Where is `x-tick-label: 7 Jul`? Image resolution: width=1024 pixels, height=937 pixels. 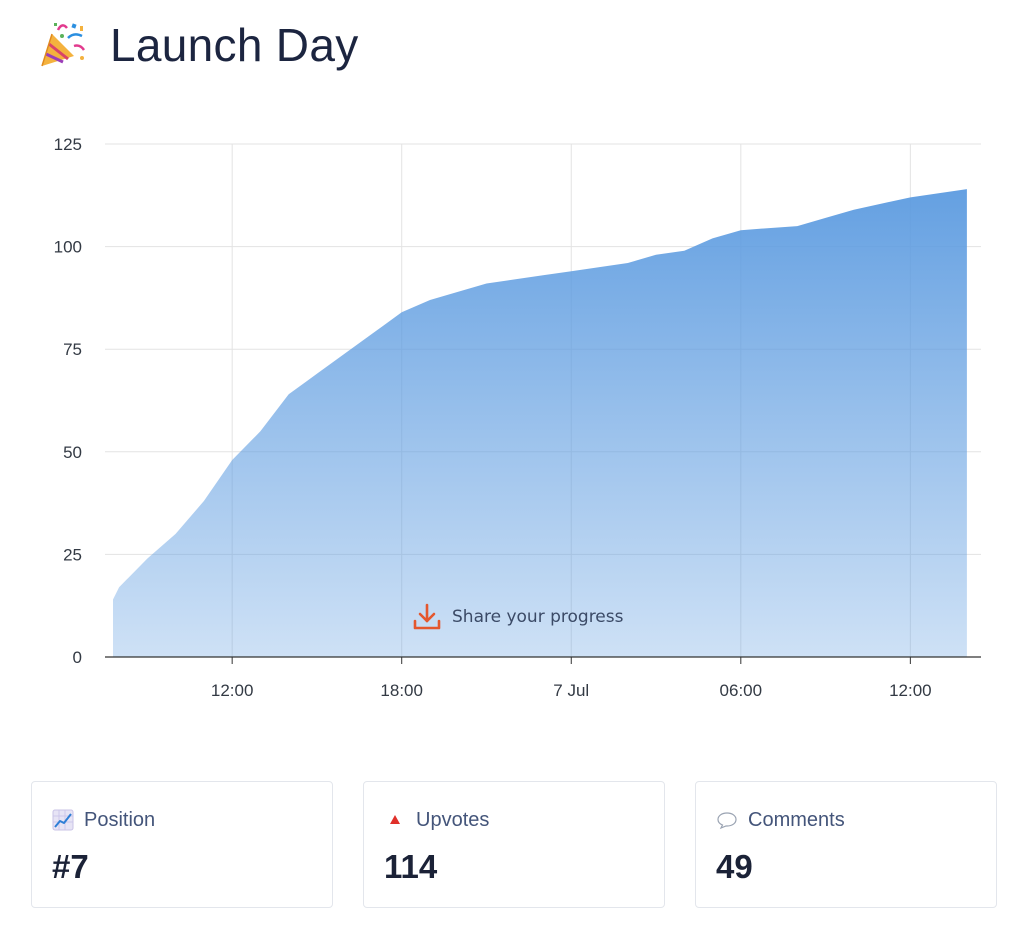
x-tick-label: 7 Jul is located at coordinates (571, 690).